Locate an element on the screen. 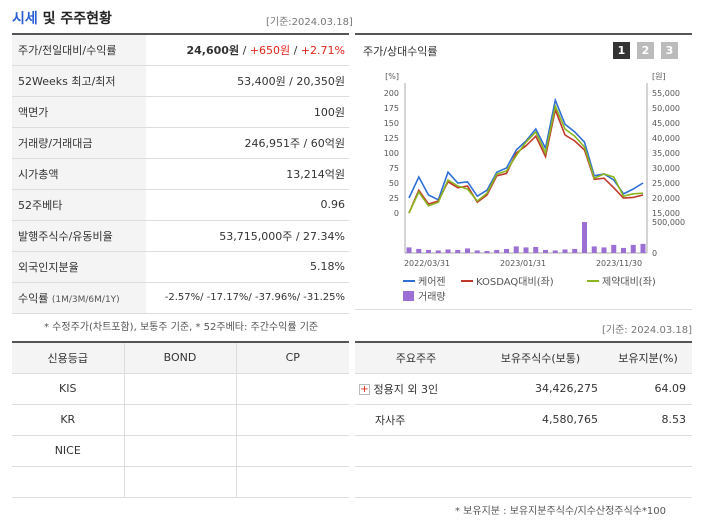  table-row: KIS is located at coordinates (180, 389).